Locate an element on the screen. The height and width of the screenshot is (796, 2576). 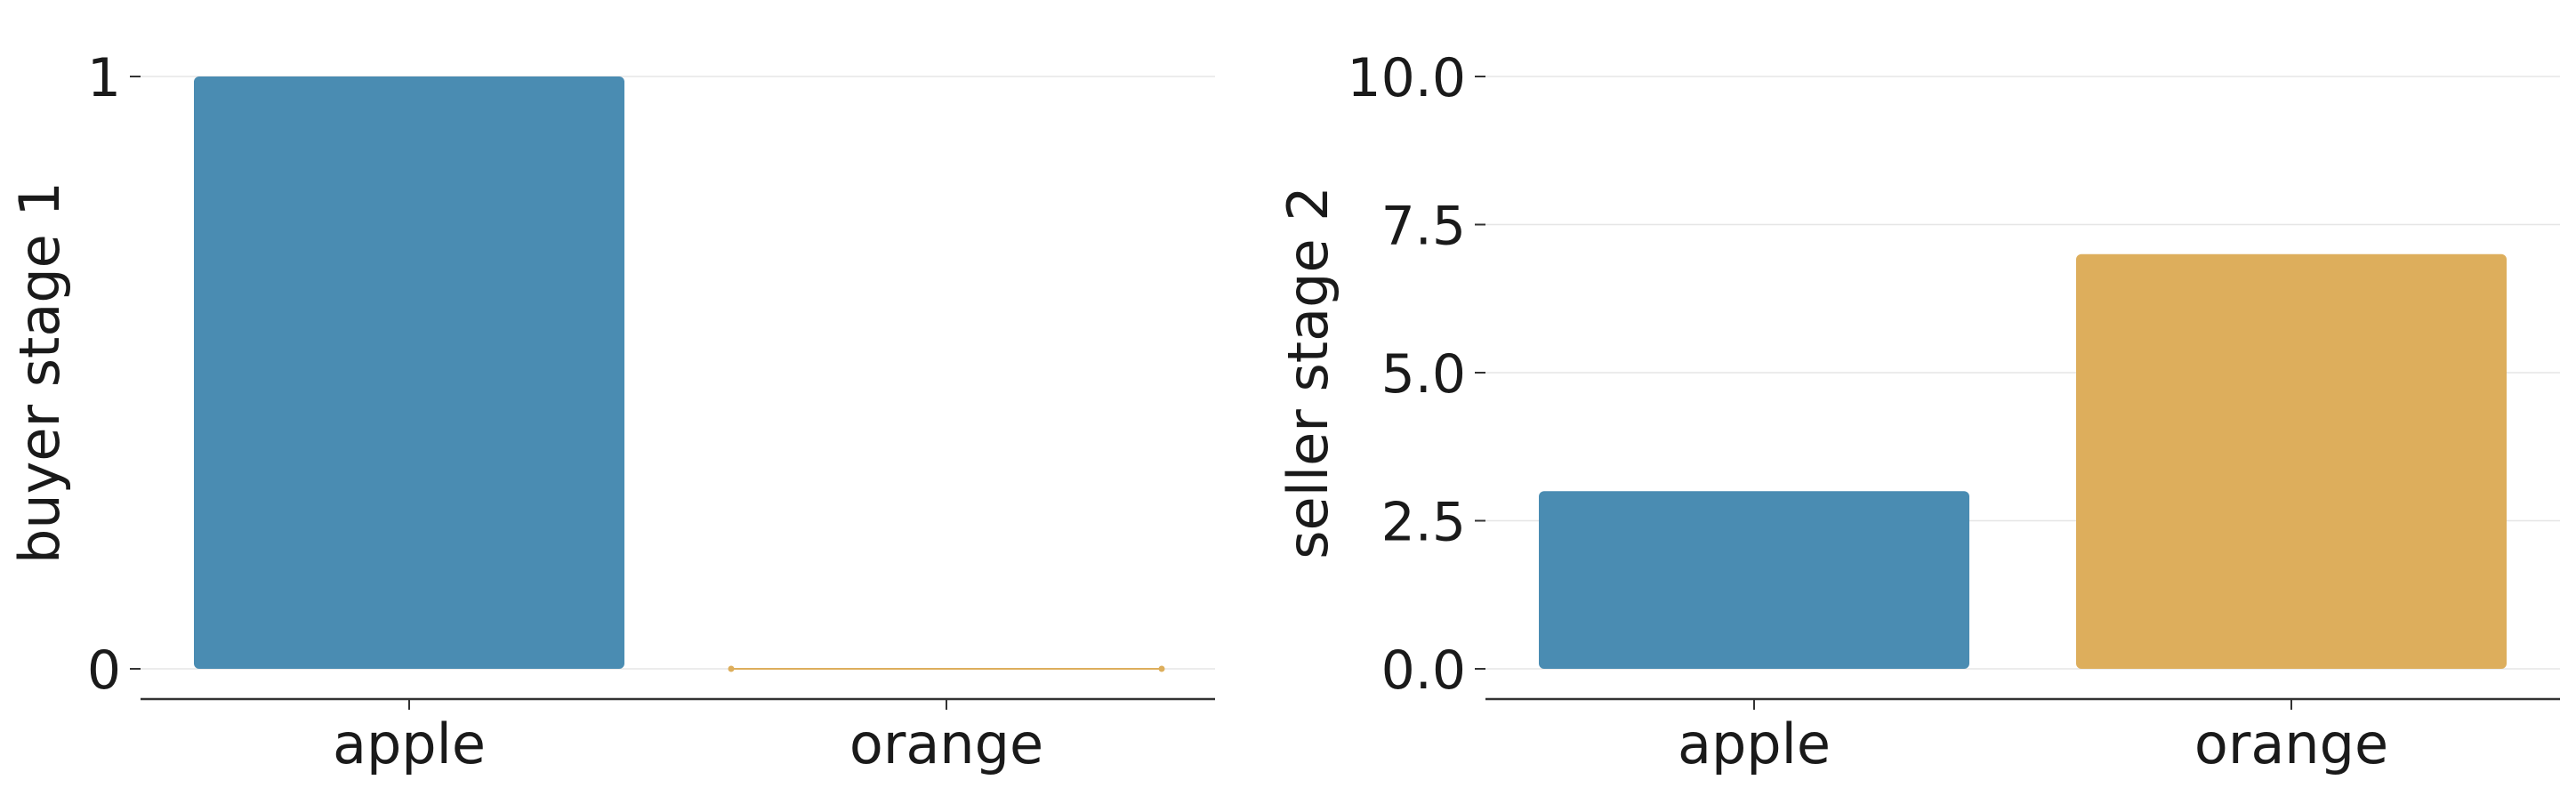
y-tick-label: 5.0 is located at coordinates (1423, 374).